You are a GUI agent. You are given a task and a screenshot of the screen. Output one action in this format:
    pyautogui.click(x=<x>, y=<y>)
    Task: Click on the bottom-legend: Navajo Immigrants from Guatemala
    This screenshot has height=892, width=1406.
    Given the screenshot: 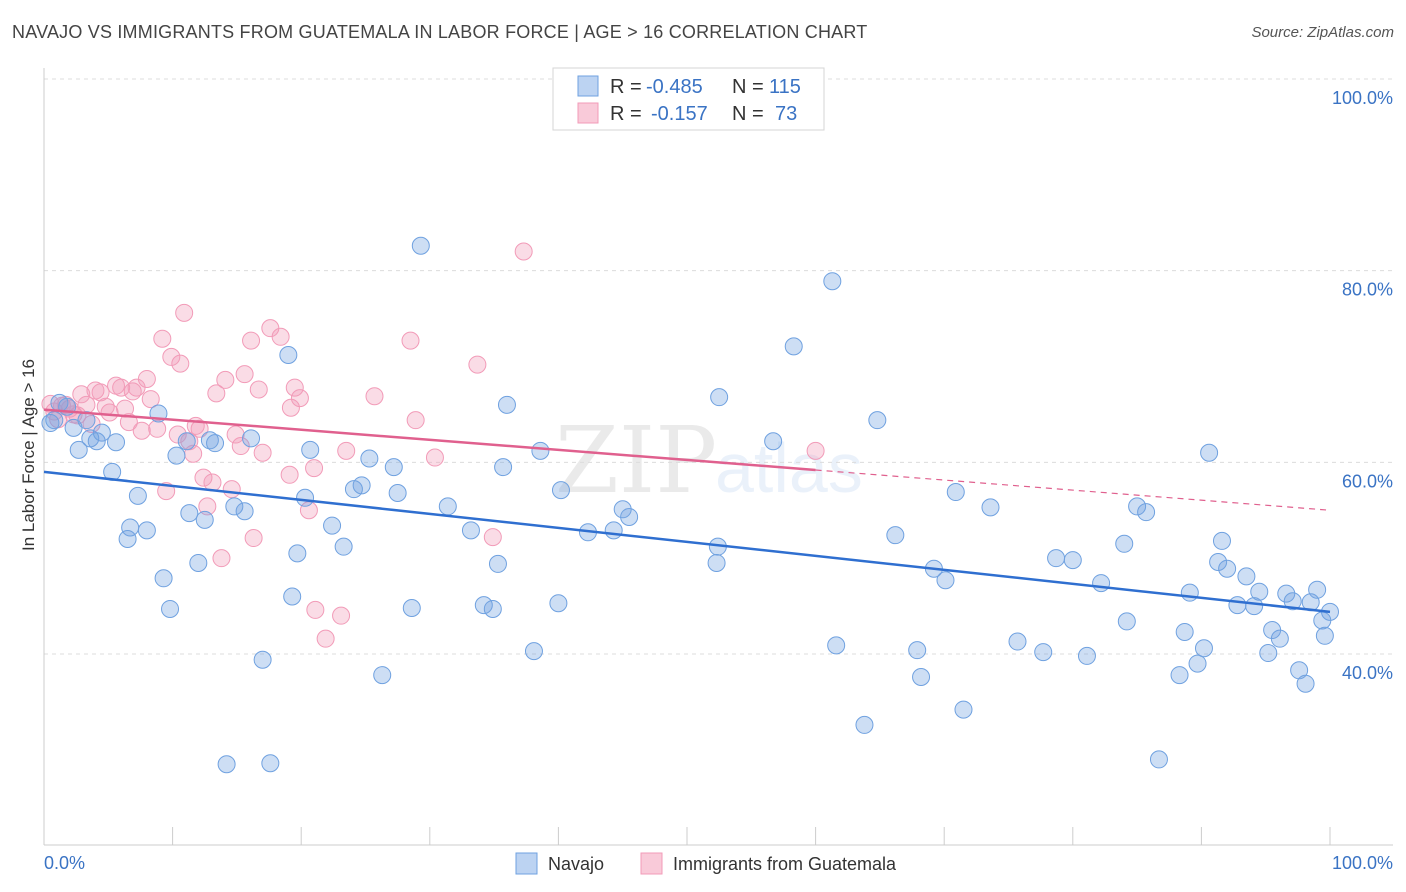 What is the action you would take?
    pyautogui.click(x=706, y=863)
    